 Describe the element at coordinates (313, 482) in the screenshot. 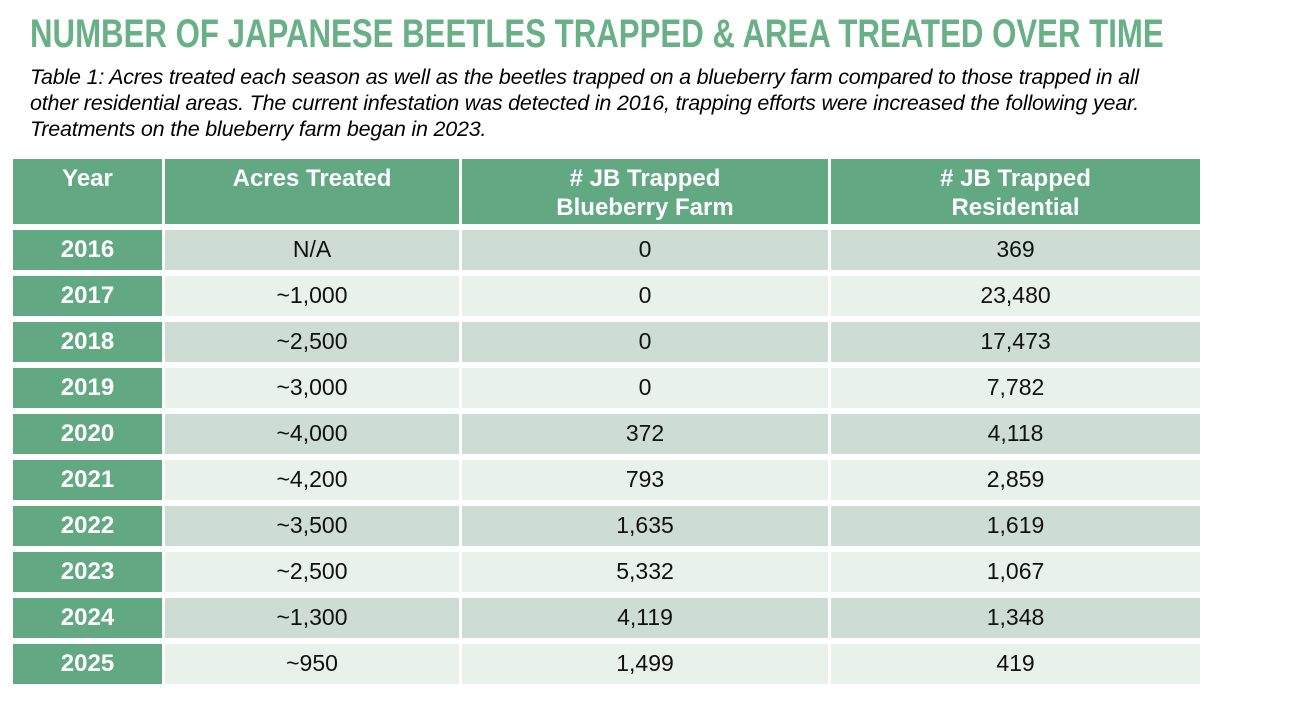

I see `acres-treated-cell: ~4,200` at that location.